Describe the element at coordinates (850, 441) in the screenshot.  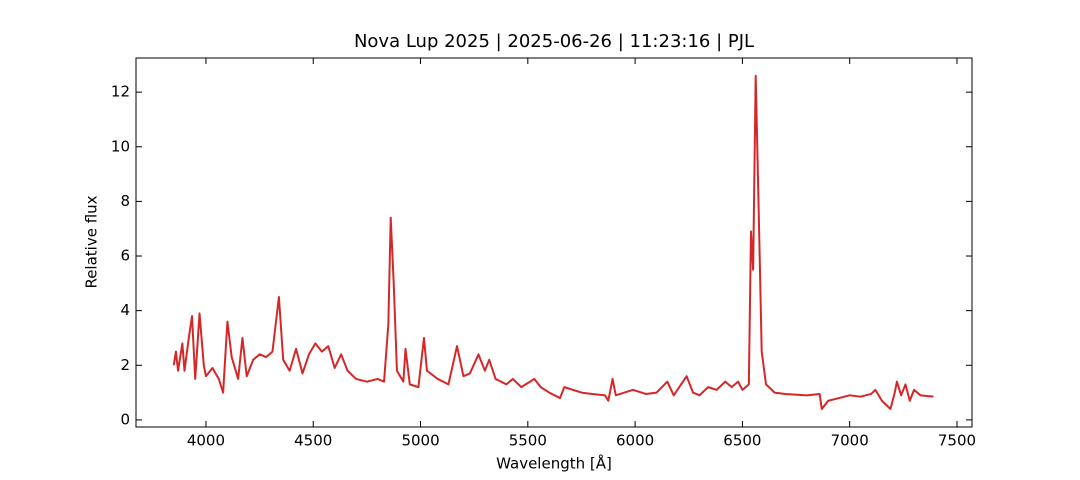
I see `x-tick-label: 7000` at that location.